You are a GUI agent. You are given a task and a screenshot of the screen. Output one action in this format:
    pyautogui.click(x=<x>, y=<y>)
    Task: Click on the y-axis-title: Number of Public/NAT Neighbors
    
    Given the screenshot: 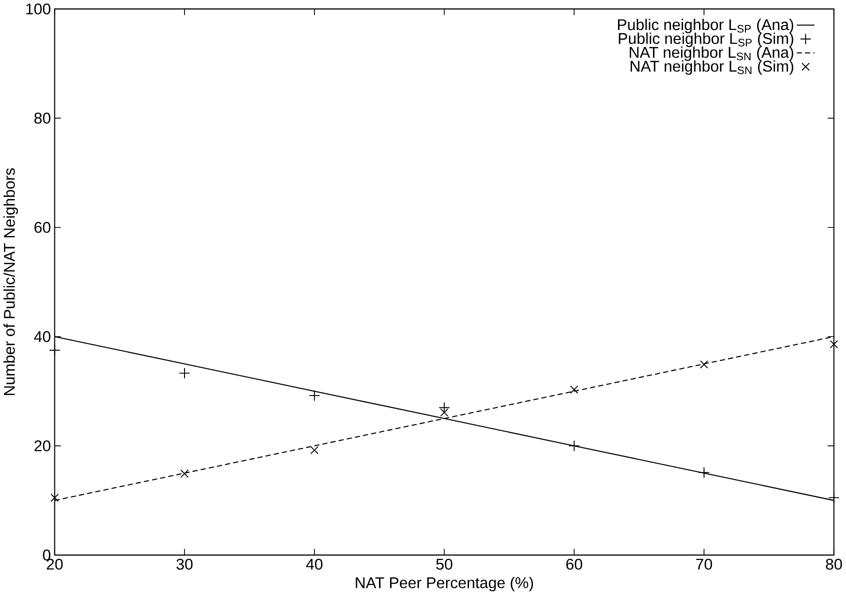 What is the action you would take?
    pyautogui.click(x=10, y=282)
    